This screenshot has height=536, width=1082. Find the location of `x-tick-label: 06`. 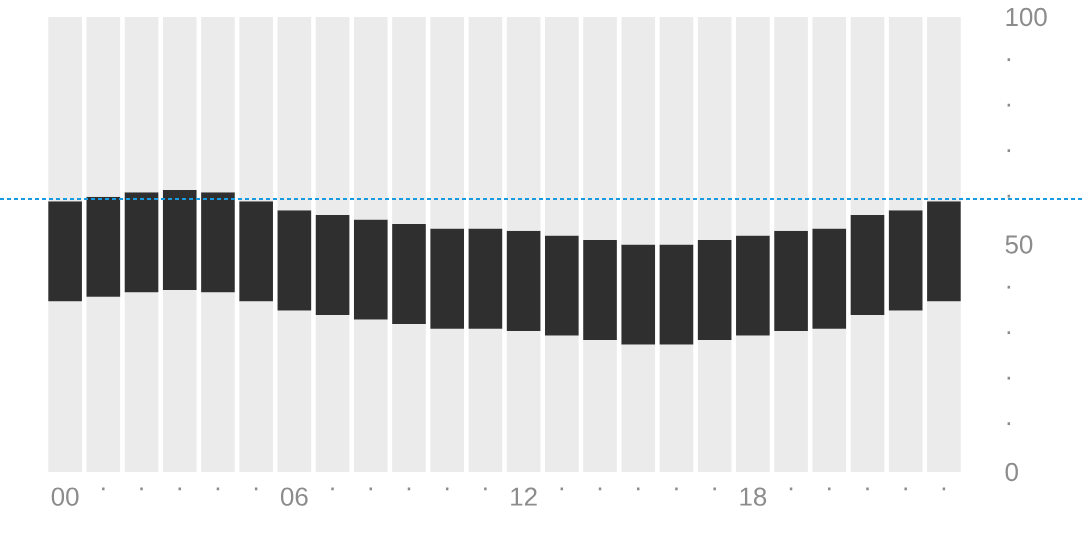

x-tick-label: 06 is located at coordinates (294, 496).